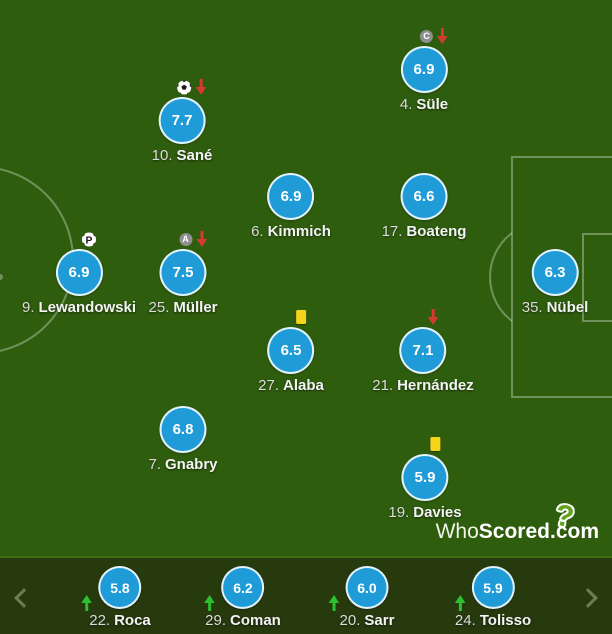 Image resolution: width=612 pixels, height=634 pixels. Describe the element at coordinates (555, 272) in the screenshot. I see `player-rating-circle: 6.3` at that location.